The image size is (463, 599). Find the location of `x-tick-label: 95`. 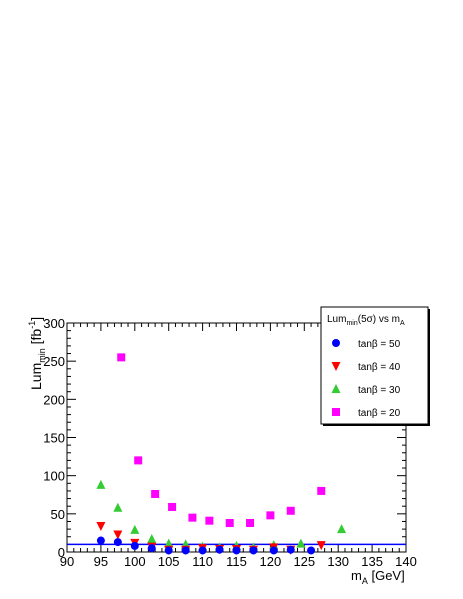

x-tick-label: 95 is located at coordinates (101, 561).